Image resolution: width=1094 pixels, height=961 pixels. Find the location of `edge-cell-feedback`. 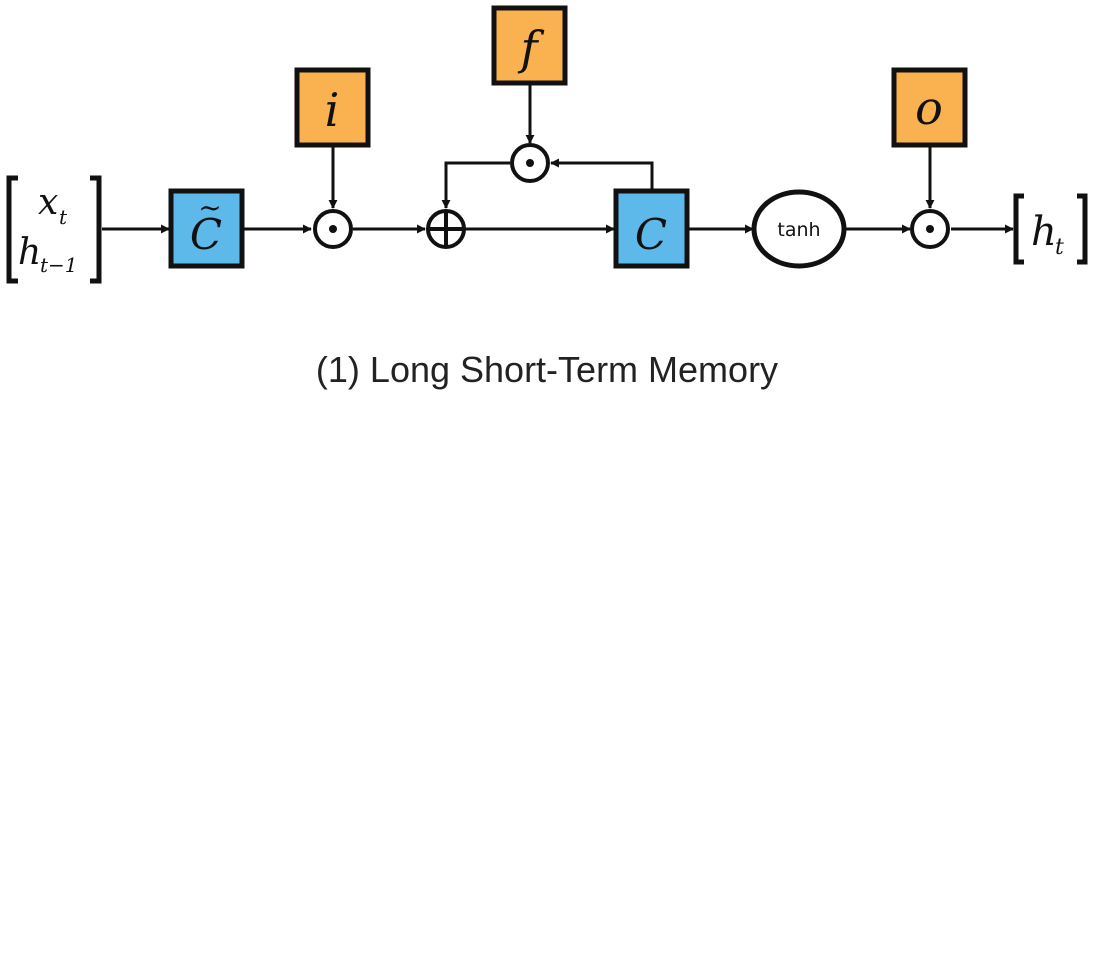

edge-cell-feedback is located at coordinates (602, 174).